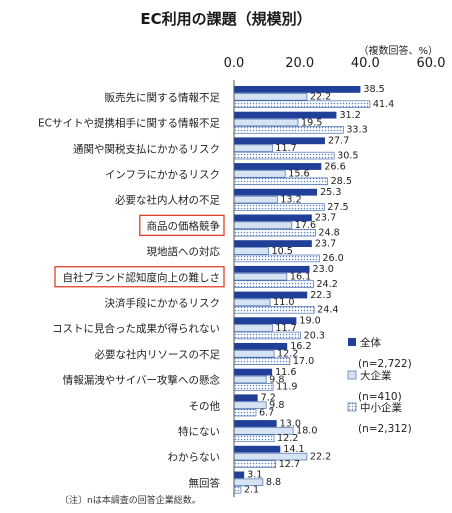 This screenshot has width=452, height=513. Describe the element at coordinates (234, 63) in the screenshot. I see `x-tick-label: 0.0` at that location.